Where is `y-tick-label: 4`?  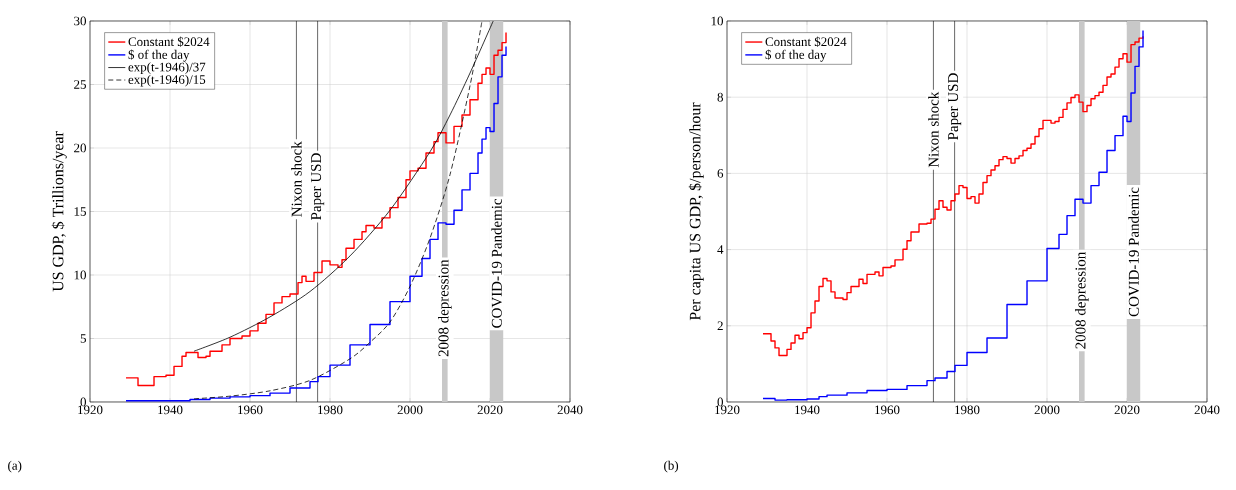
y-tick-label: 4 is located at coordinates (720, 249).